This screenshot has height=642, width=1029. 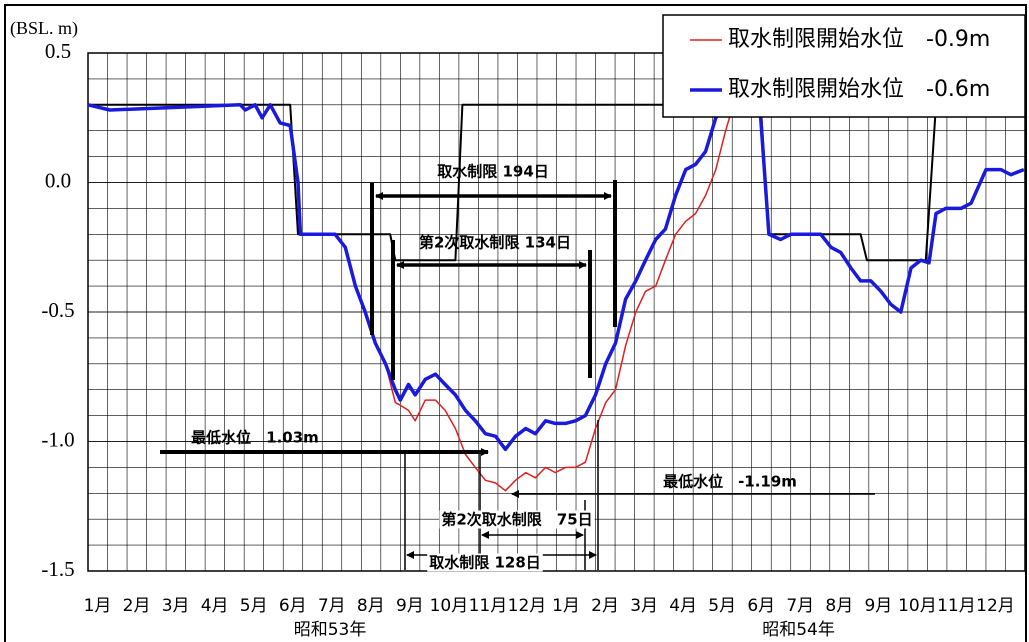 I want to click on annotation: 最低水位 1.03m, so click(x=255, y=438).